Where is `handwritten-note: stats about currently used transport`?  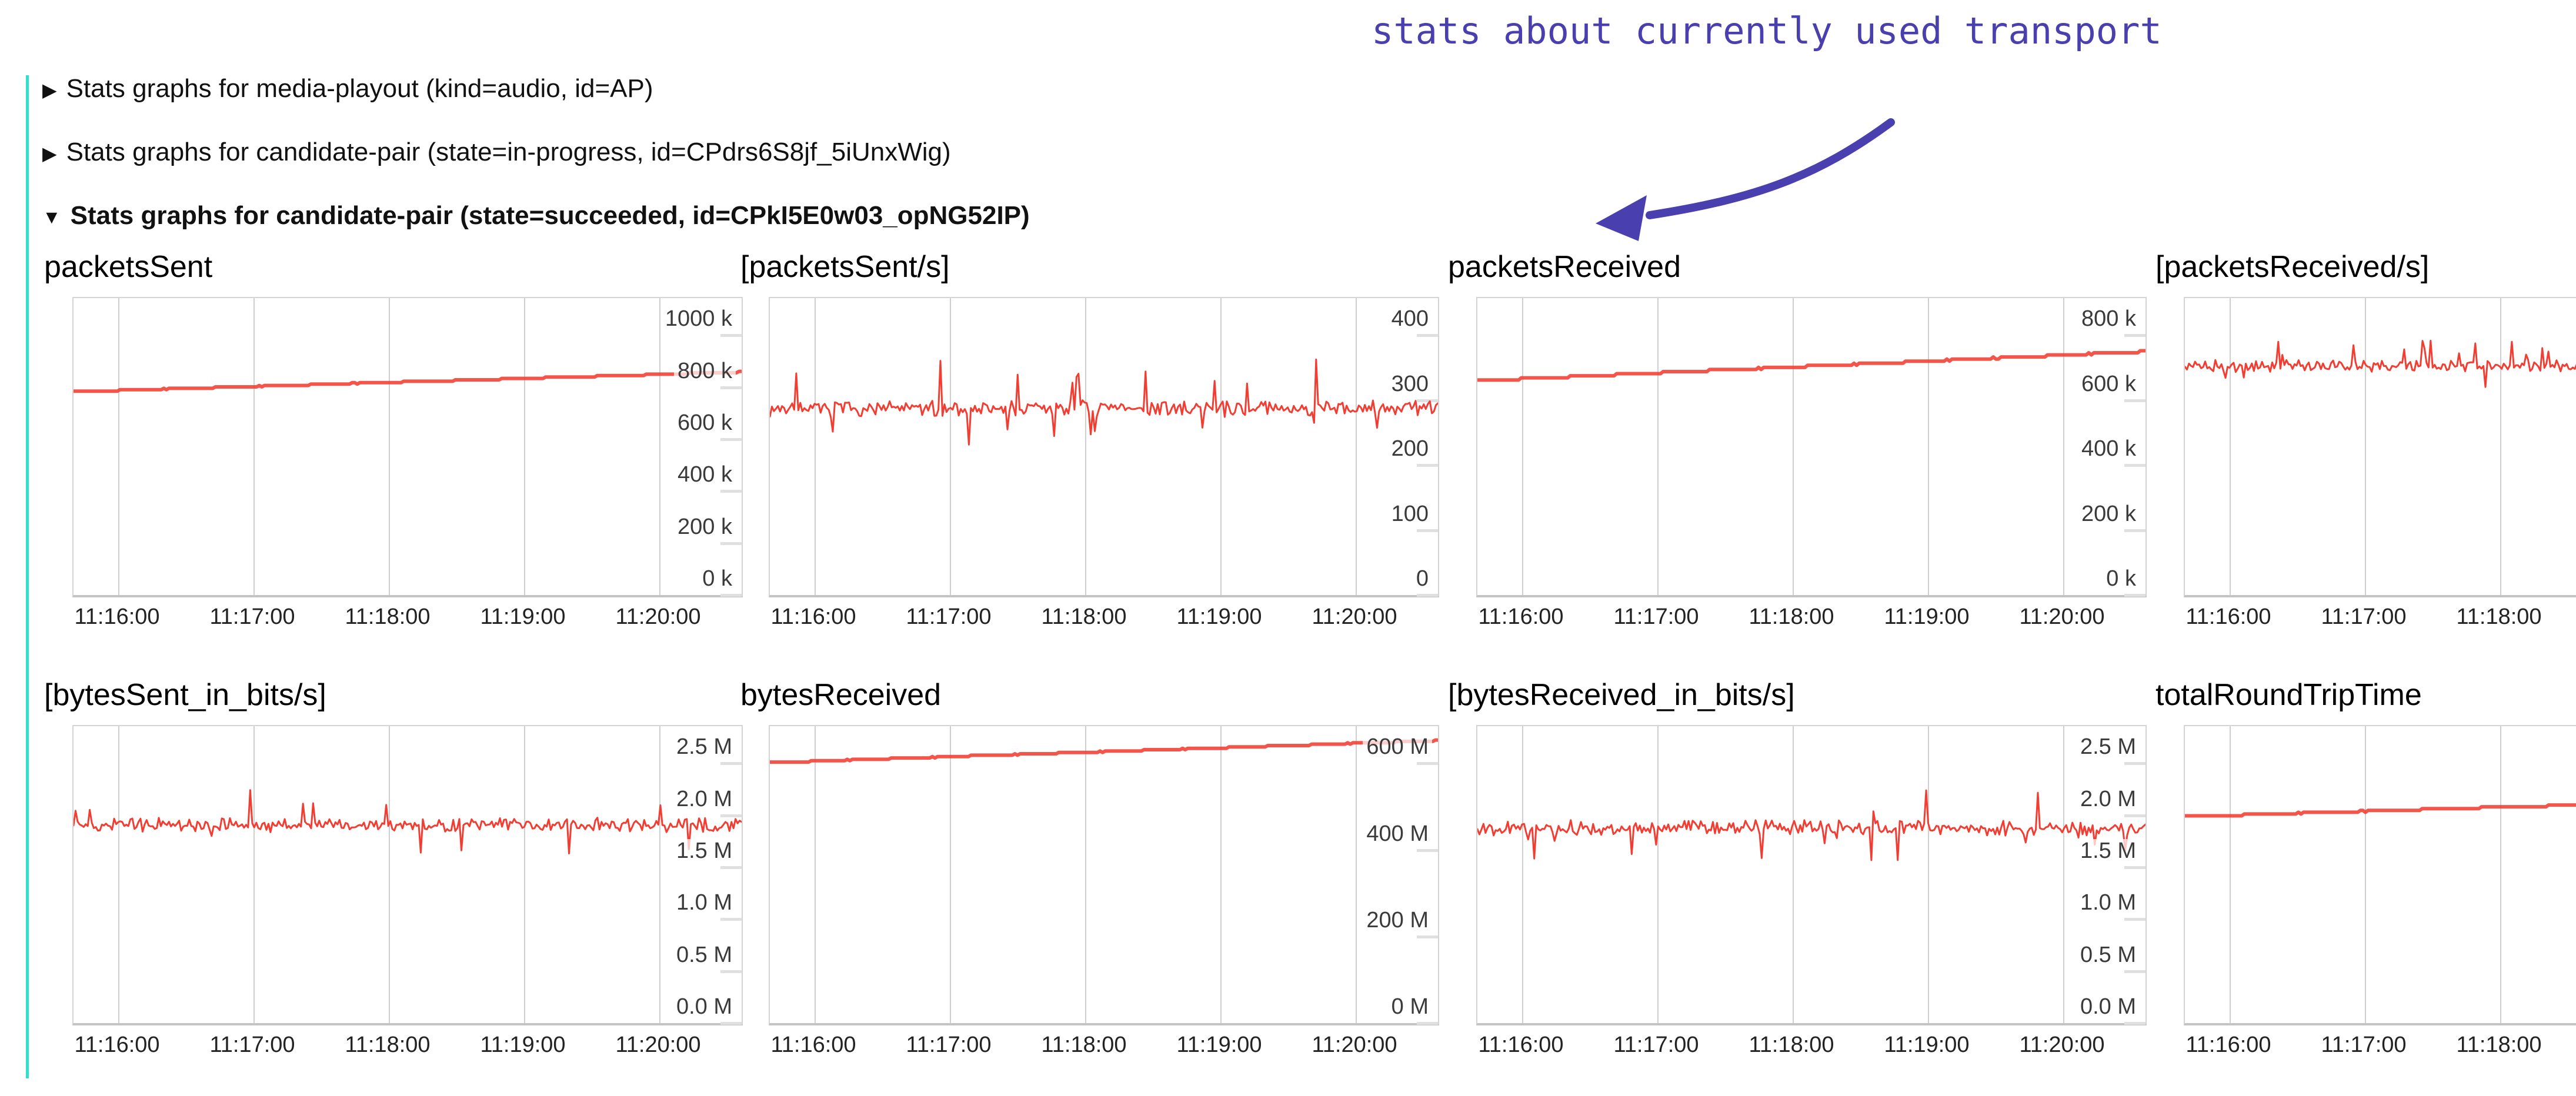 handwritten-note: stats about currently used transport is located at coordinates (1767, 31).